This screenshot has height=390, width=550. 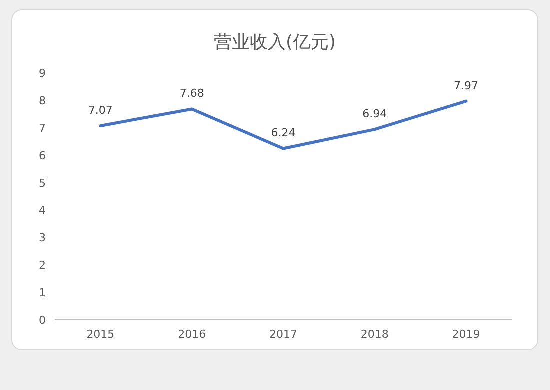 I want to click on data-label: 7.97, so click(x=466, y=85).